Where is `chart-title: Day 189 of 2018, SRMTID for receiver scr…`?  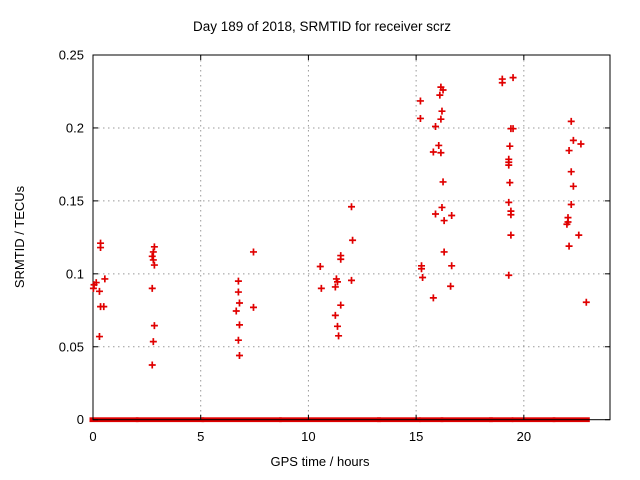
chart-title: Day 189 of 2018, SRMTID for receiver scr… is located at coordinates (322, 26).